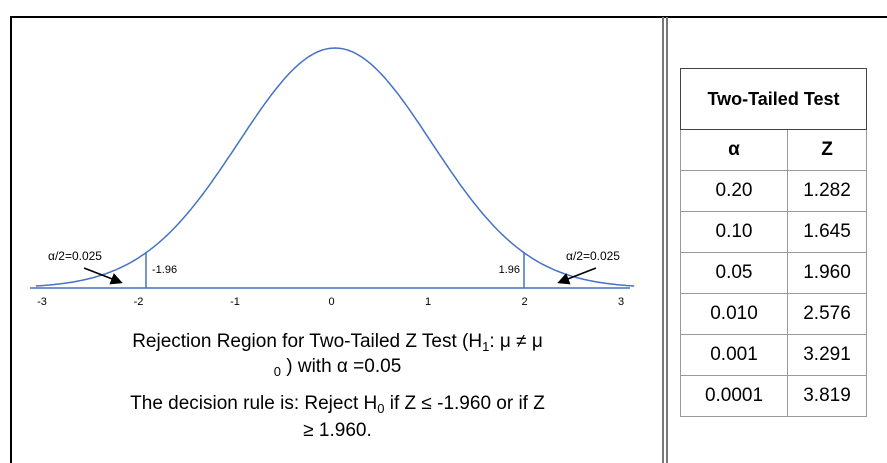 Image resolution: width=887 pixels, height=463 pixels. Describe the element at coordinates (139, 302) in the screenshot. I see `axis-label: -2` at that location.